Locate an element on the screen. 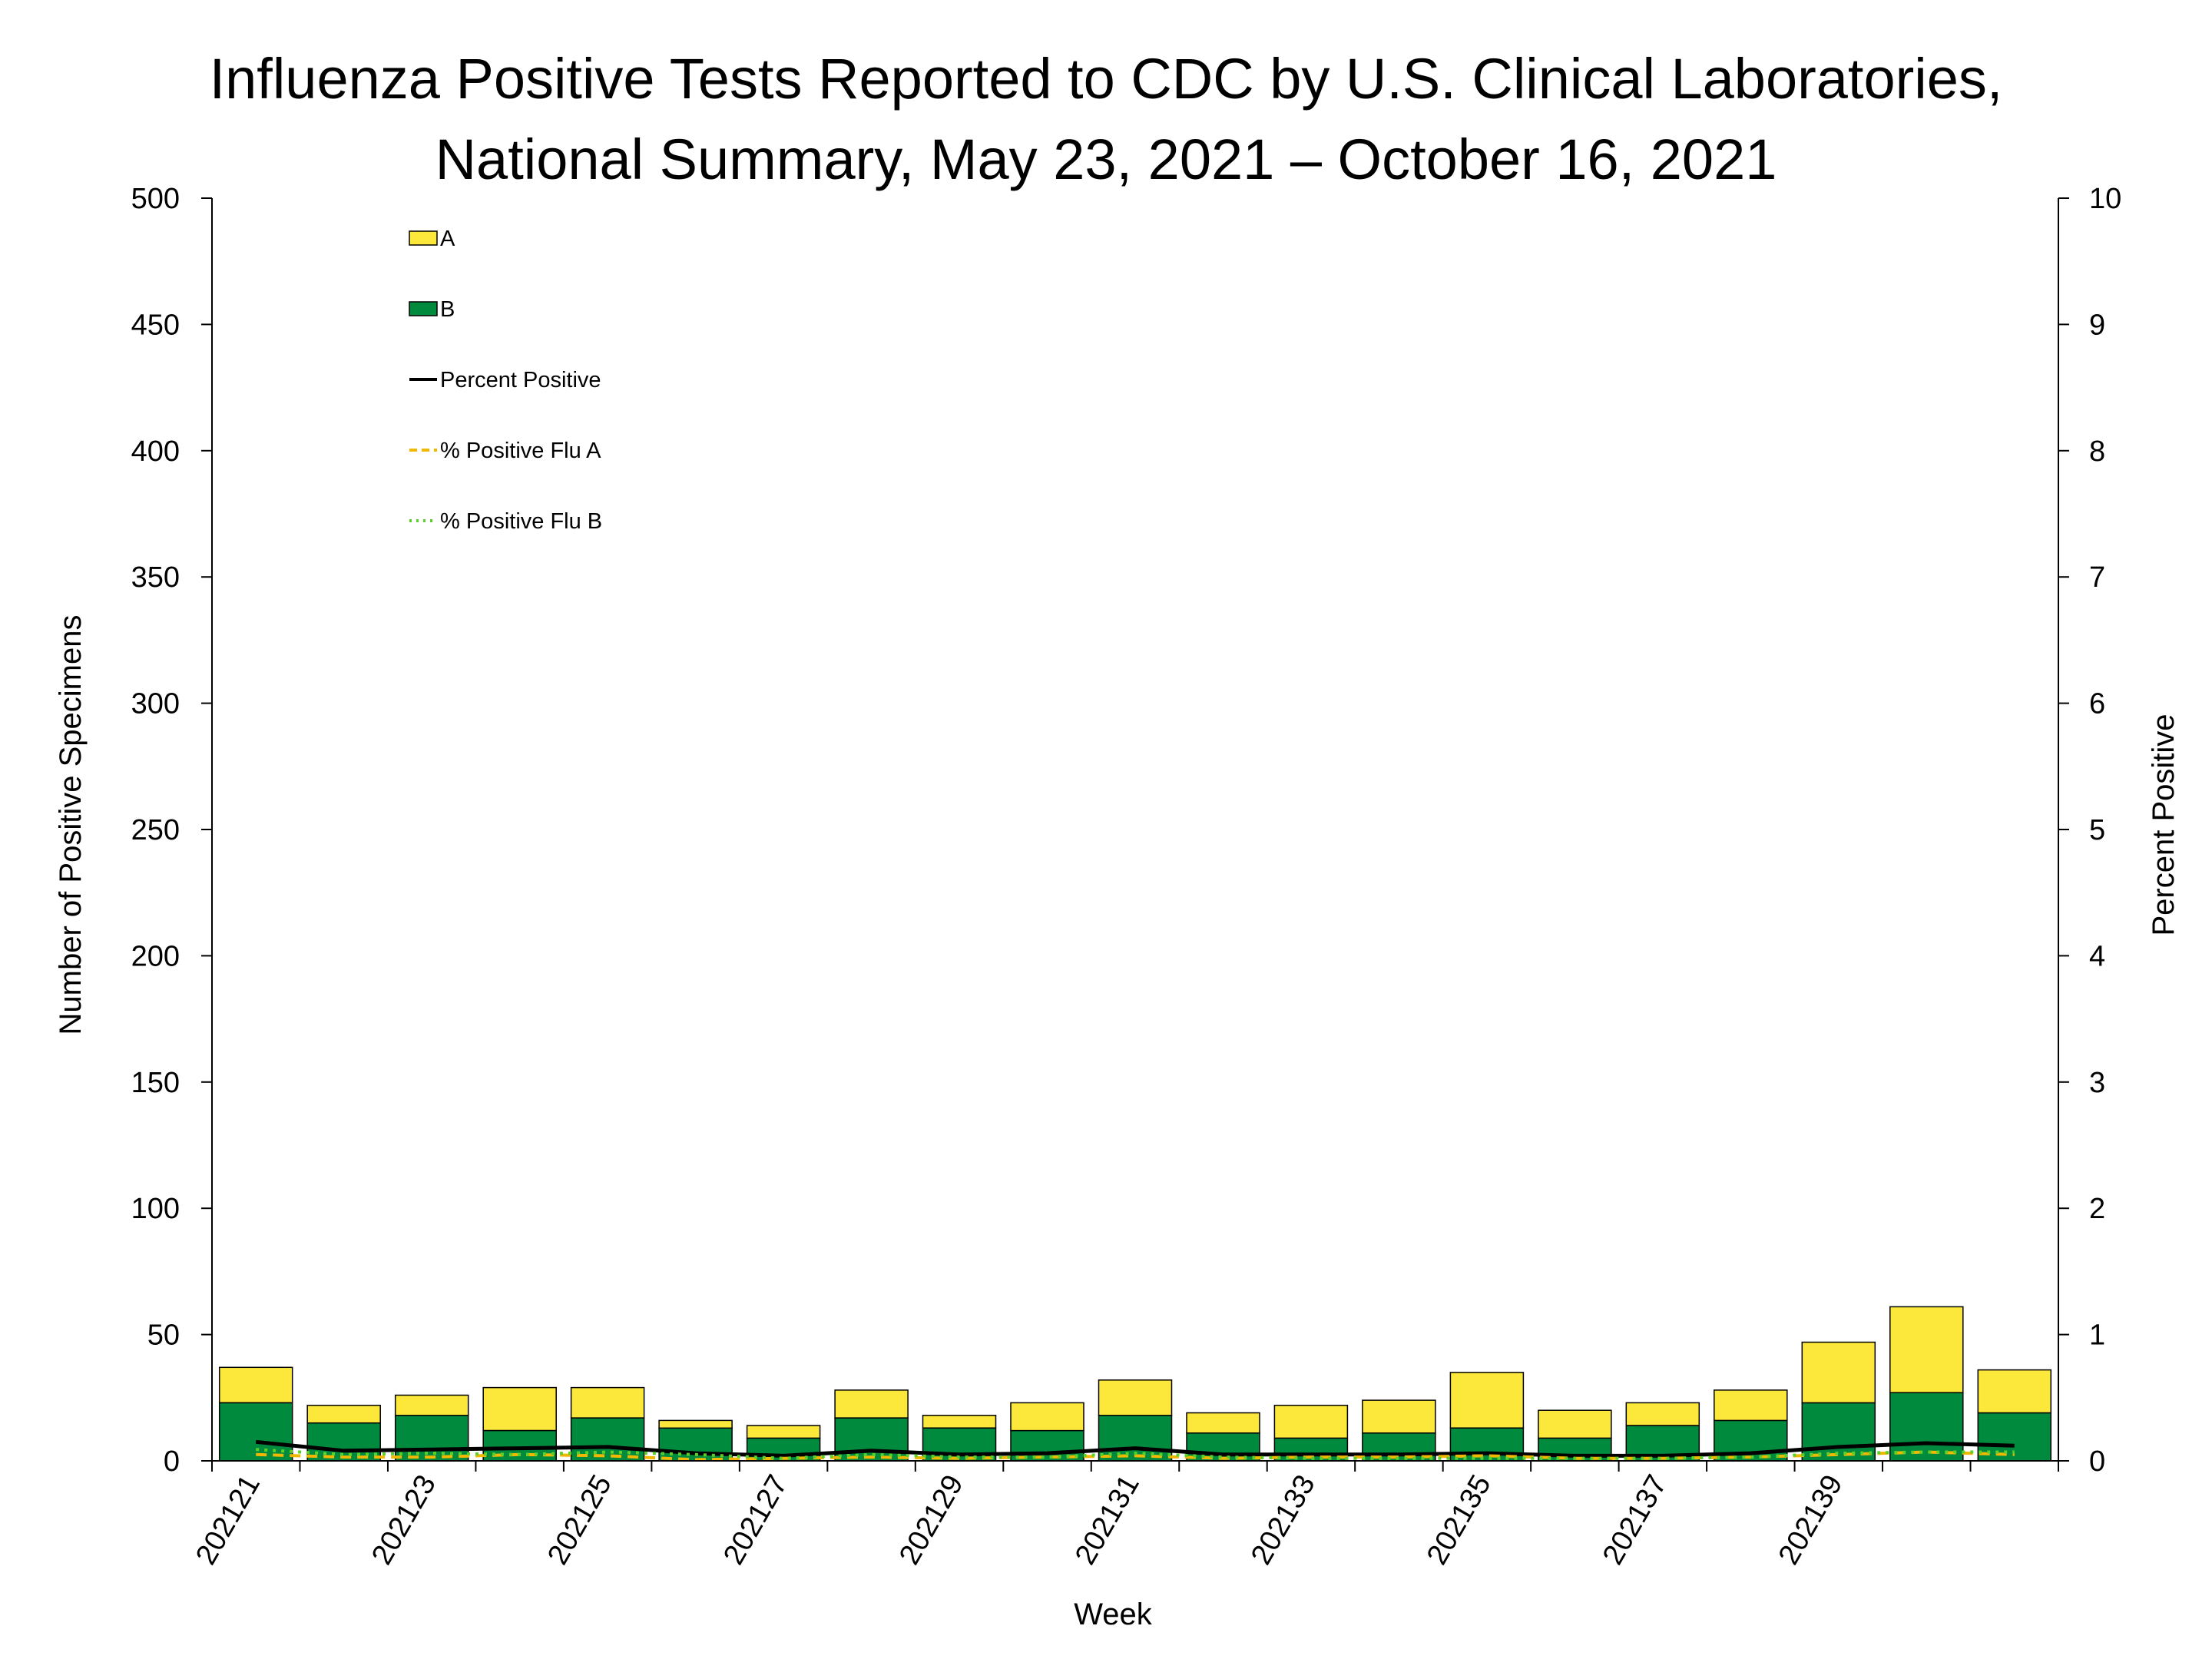 The width and height of the screenshot is (2212, 1659). y-tick-label-left: 400 is located at coordinates (156, 452).